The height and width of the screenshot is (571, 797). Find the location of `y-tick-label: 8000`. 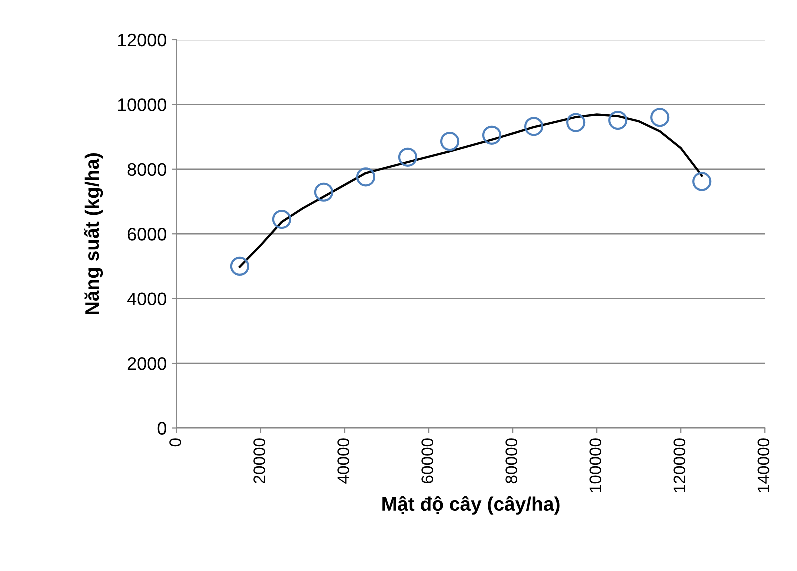

y-tick-label: 8000 is located at coordinates (147, 169).